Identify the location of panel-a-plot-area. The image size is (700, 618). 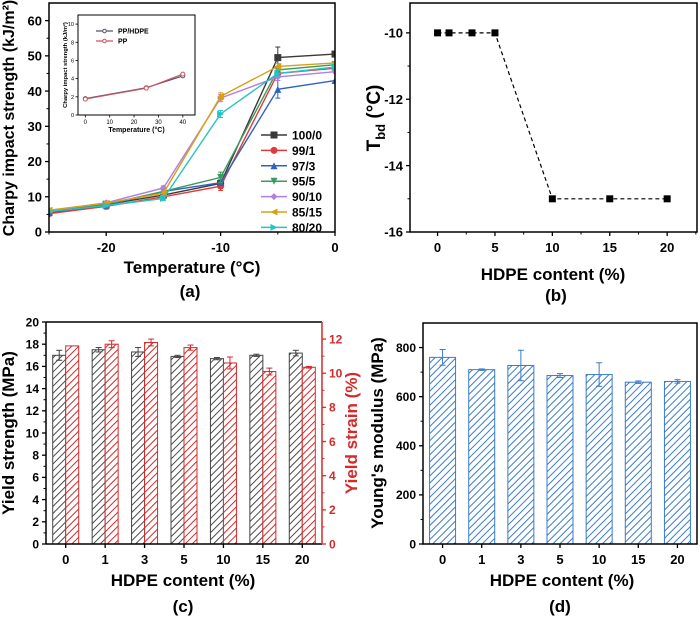
(192, 132).